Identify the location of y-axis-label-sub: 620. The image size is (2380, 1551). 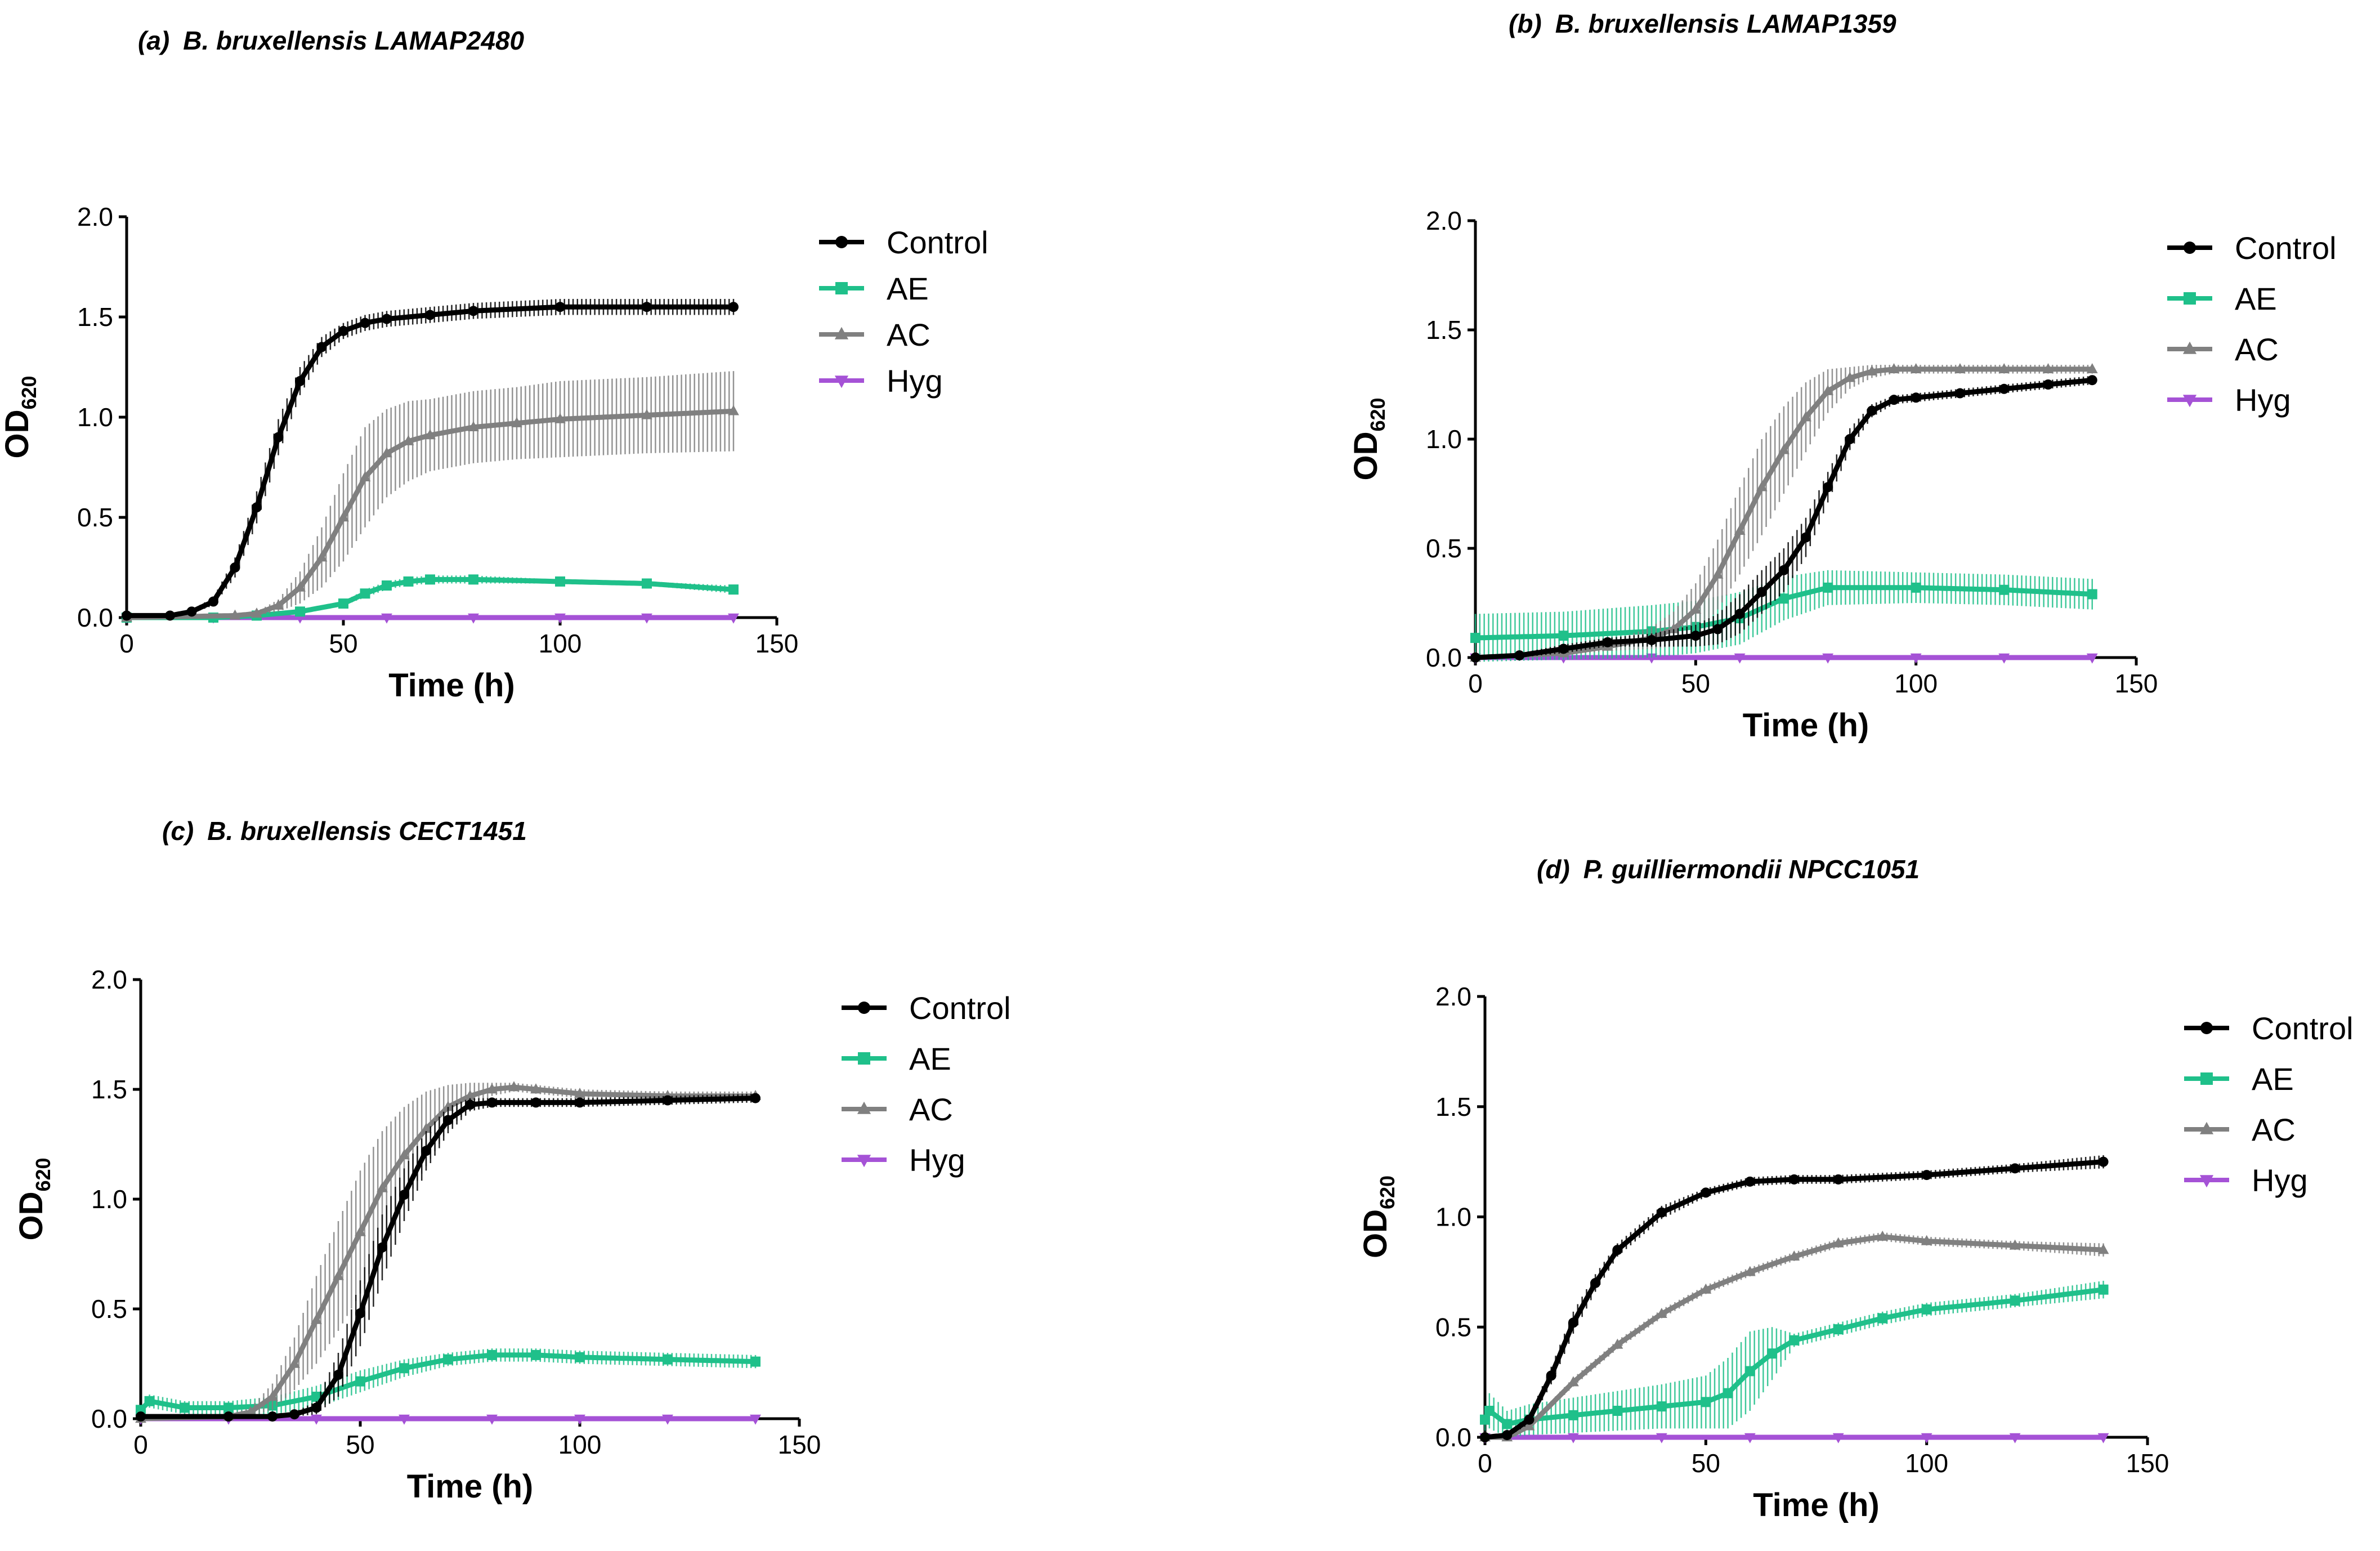
(29, 392).